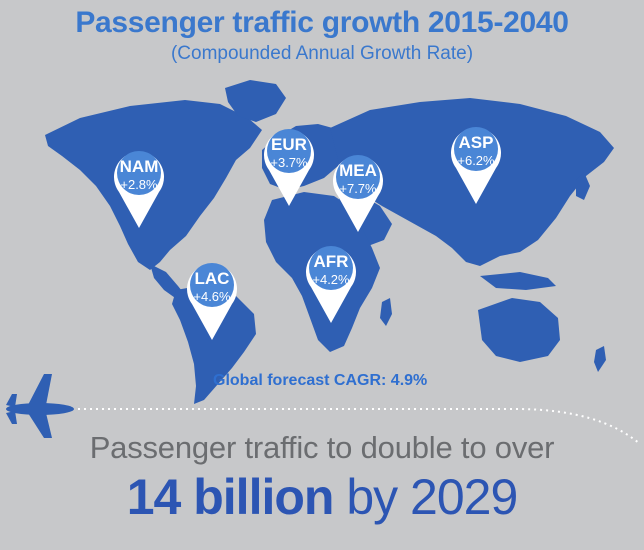 The height and width of the screenshot is (550, 644). What do you see at coordinates (255, 101) in the screenshot?
I see `greenland-landmass` at bounding box center [255, 101].